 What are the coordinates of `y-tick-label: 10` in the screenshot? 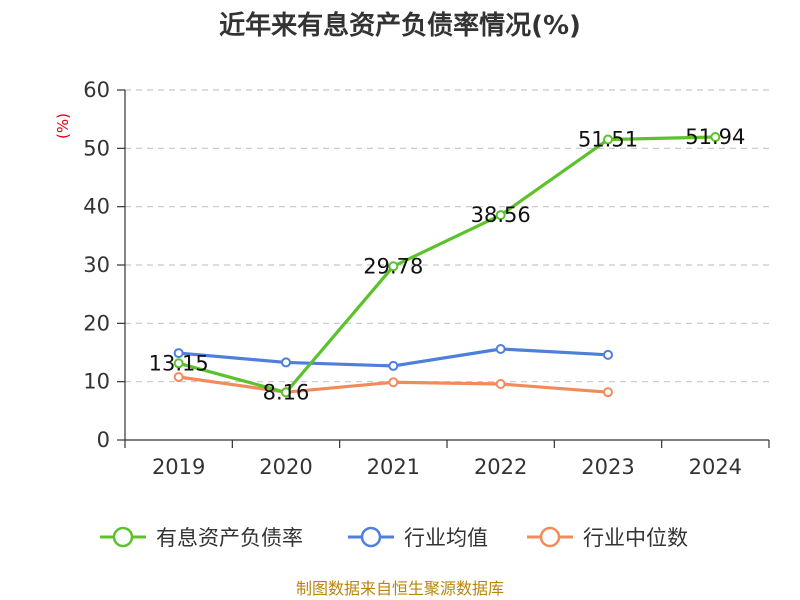 It's located at (96, 382).